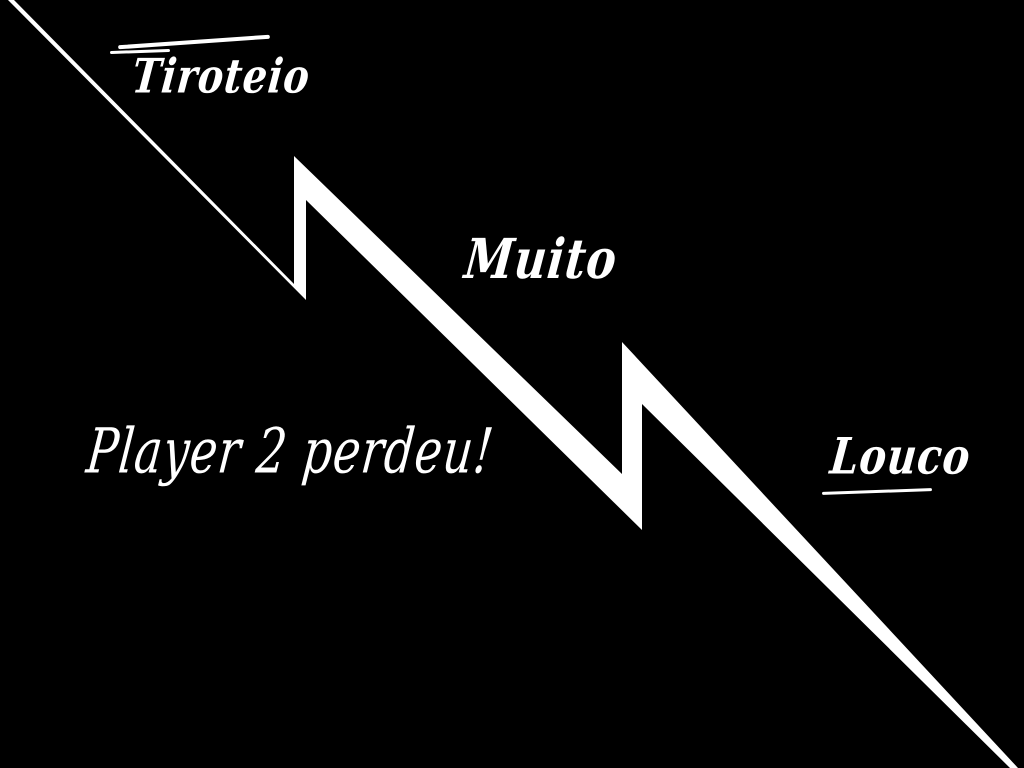 This screenshot has height=768, width=1024. I want to click on title-word-tiroteio: Tiroteio, so click(221, 75).